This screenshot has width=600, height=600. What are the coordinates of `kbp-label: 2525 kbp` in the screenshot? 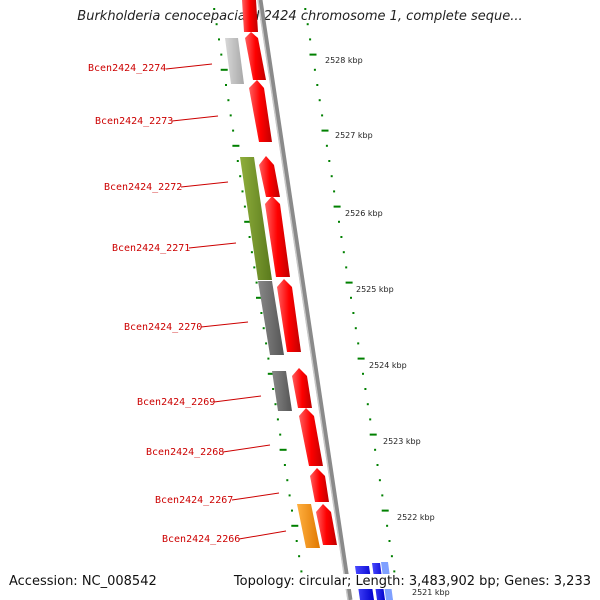 It's located at (375, 289).